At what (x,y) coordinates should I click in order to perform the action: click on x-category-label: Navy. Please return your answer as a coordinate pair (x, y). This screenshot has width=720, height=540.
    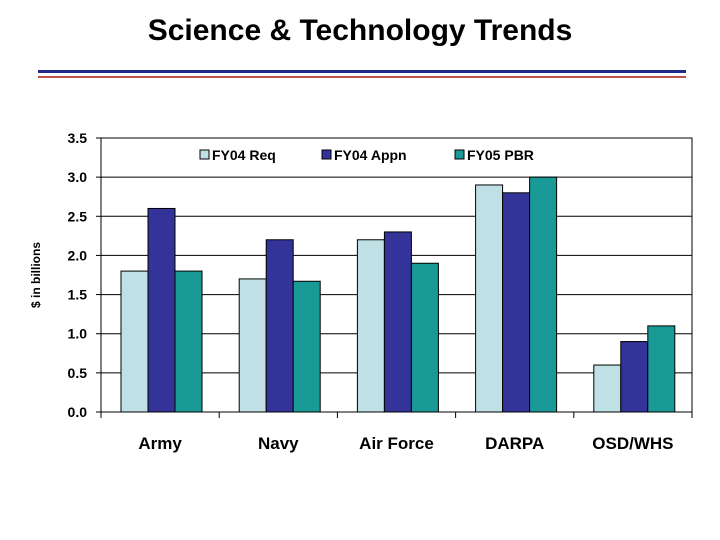
    Looking at the image, I should click on (278, 443).